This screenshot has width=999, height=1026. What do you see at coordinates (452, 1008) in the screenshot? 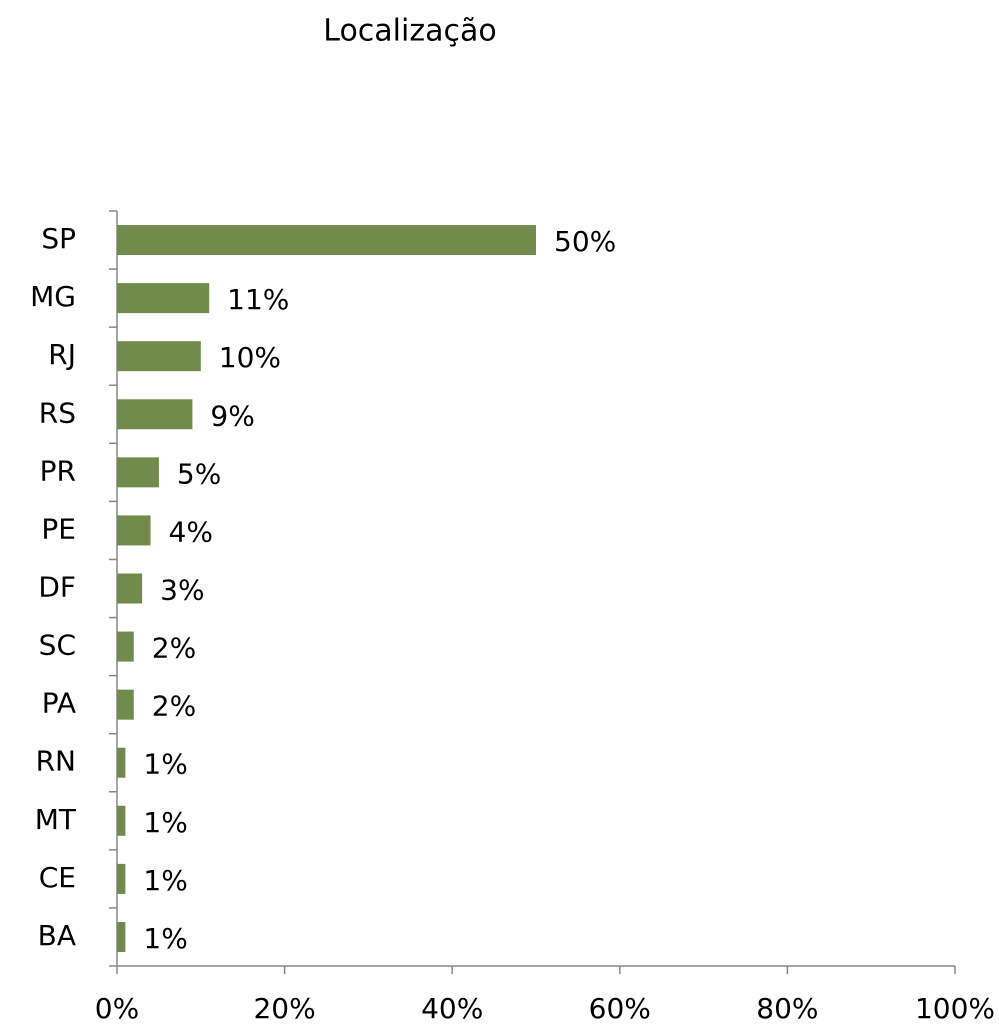
I see `x-tick-label: 40%` at bounding box center [452, 1008].